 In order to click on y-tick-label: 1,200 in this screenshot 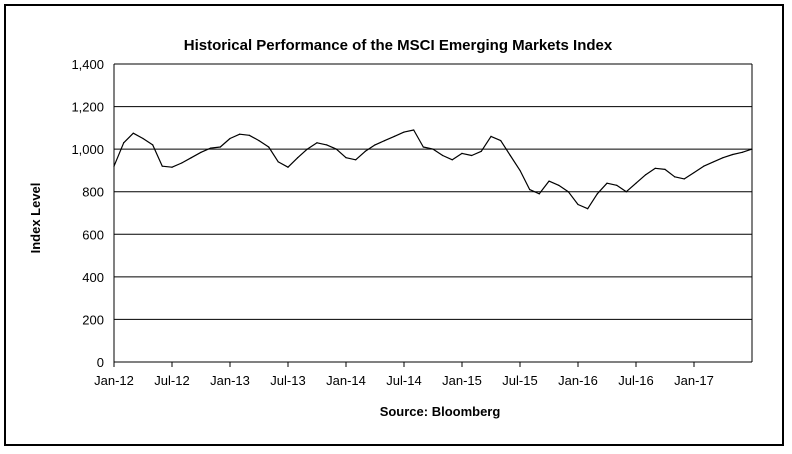, I will do `click(87, 107)`.